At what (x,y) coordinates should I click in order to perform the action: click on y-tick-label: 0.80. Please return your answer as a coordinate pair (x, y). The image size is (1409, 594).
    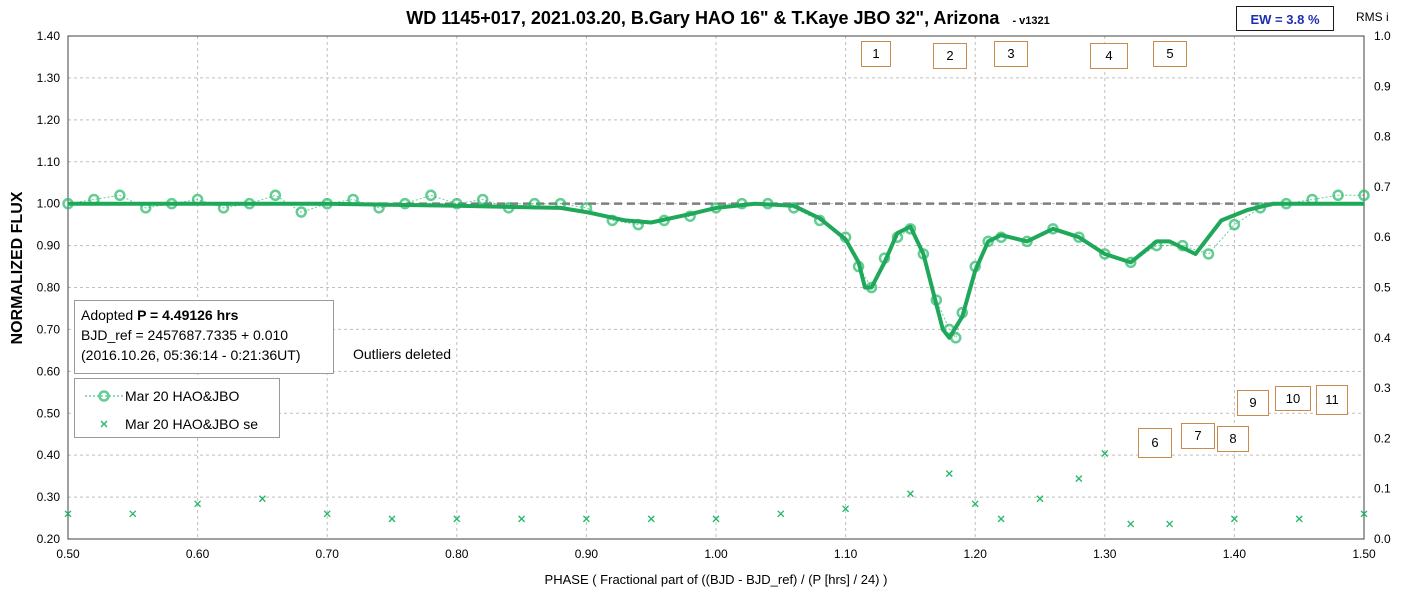
    Looking at the image, I should click on (49, 288).